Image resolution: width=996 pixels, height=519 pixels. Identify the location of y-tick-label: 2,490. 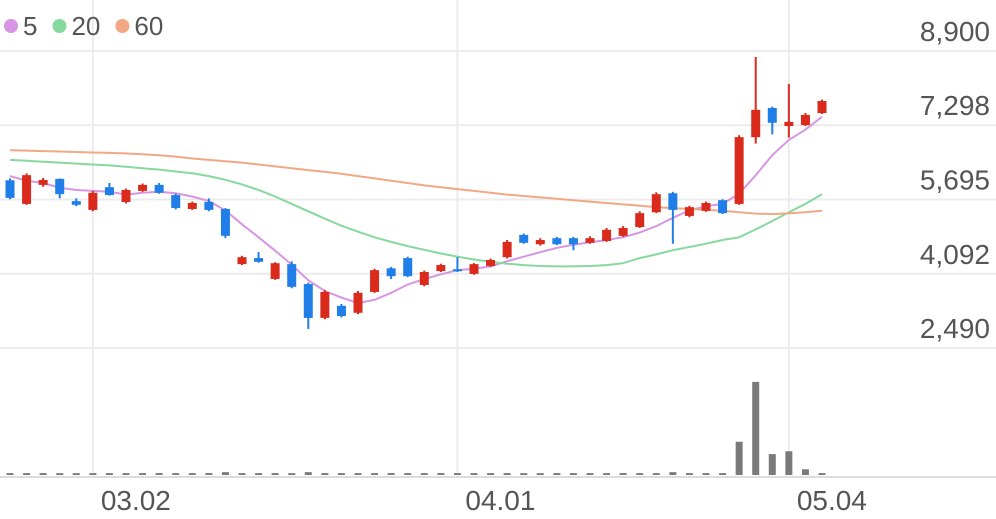
(955, 328).